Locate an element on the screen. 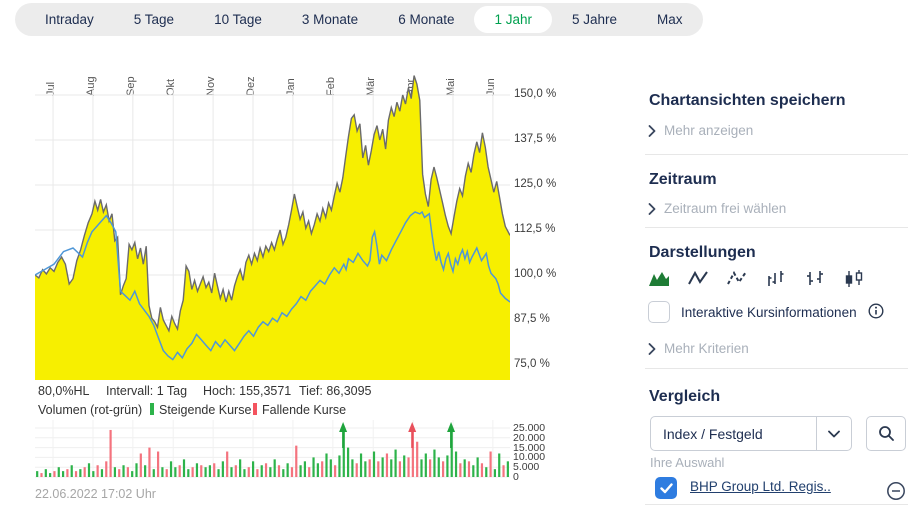 This screenshot has height=508, width=921. volume-tick: 10.000 is located at coordinates (529, 457).